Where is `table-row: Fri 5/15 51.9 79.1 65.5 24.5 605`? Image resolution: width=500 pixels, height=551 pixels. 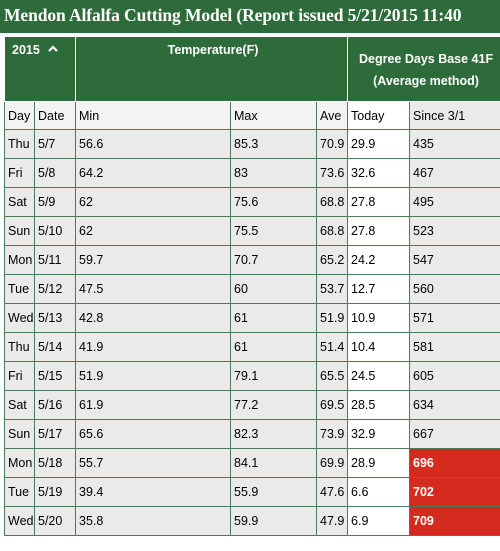
table-row: Fri 5/15 51.9 79.1 65.5 24.5 605 is located at coordinates (252, 376).